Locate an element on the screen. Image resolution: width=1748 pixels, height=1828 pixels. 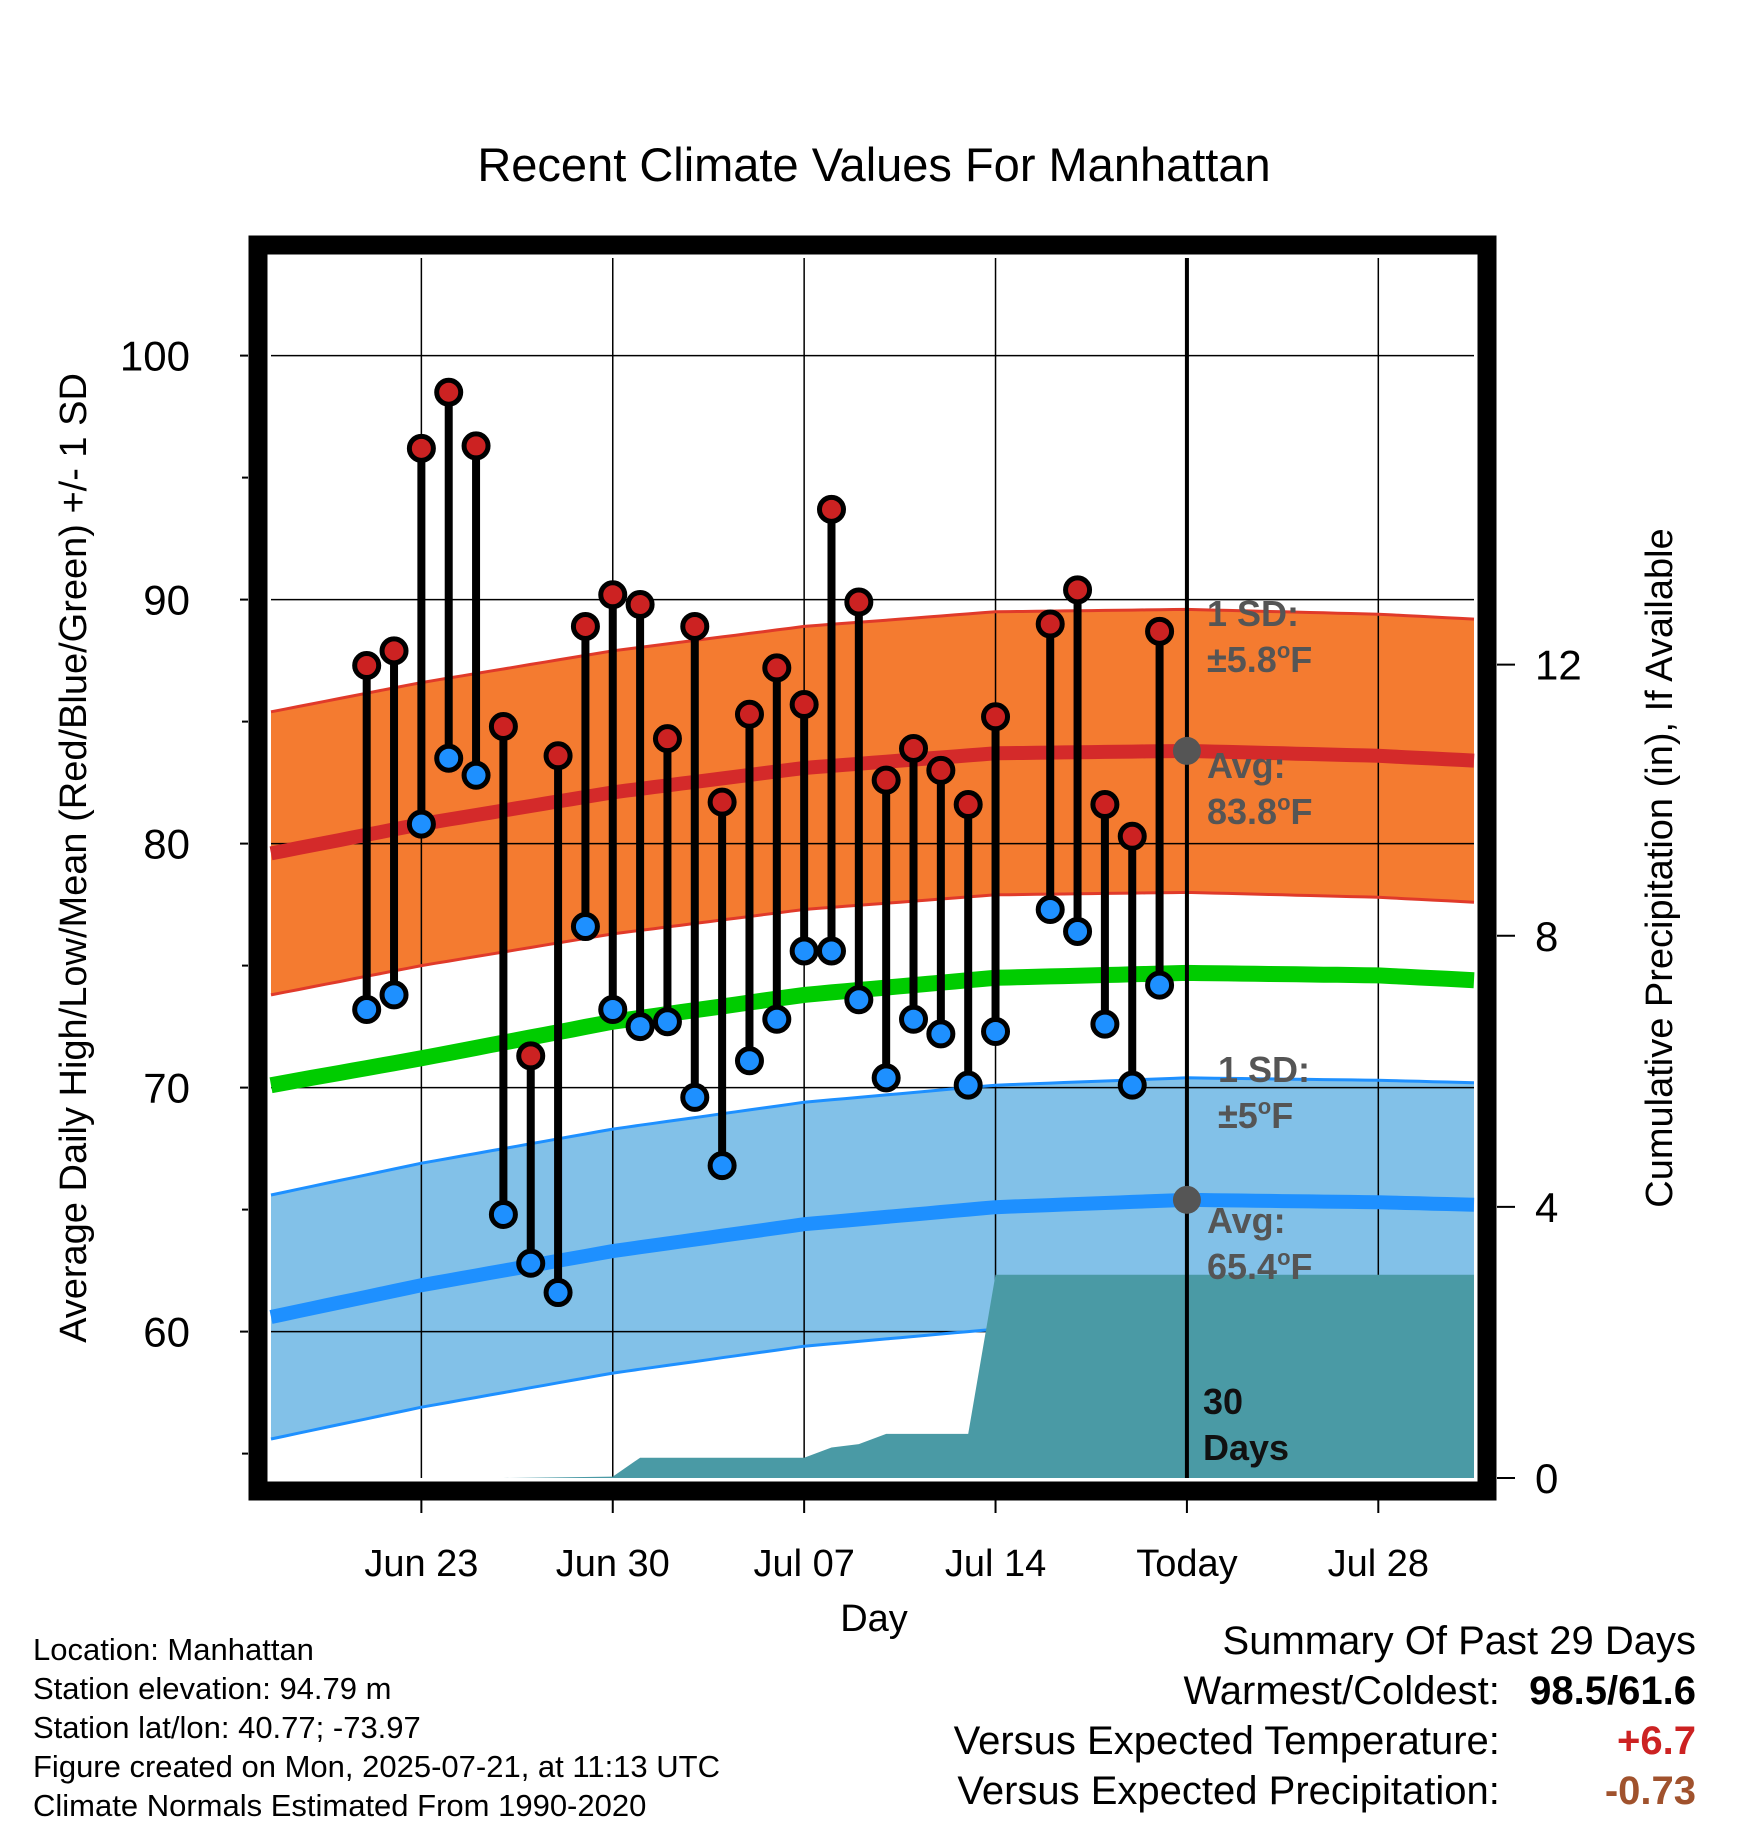
summary-title: Summary Of Past 29 Days is located at coordinates (1459, 1641).